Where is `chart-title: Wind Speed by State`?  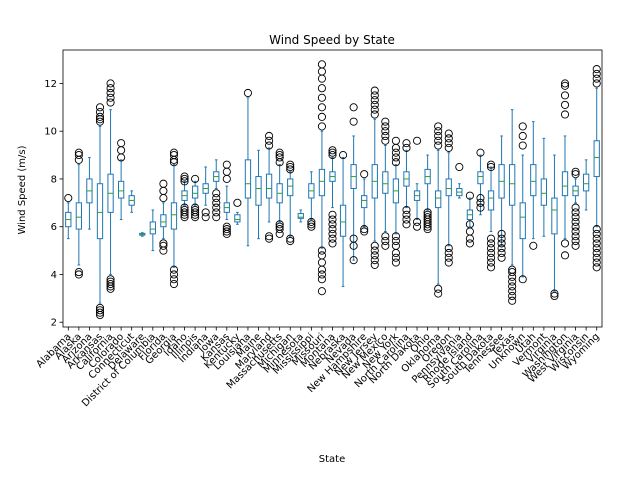 chart-title: Wind Speed by State is located at coordinates (332, 40).